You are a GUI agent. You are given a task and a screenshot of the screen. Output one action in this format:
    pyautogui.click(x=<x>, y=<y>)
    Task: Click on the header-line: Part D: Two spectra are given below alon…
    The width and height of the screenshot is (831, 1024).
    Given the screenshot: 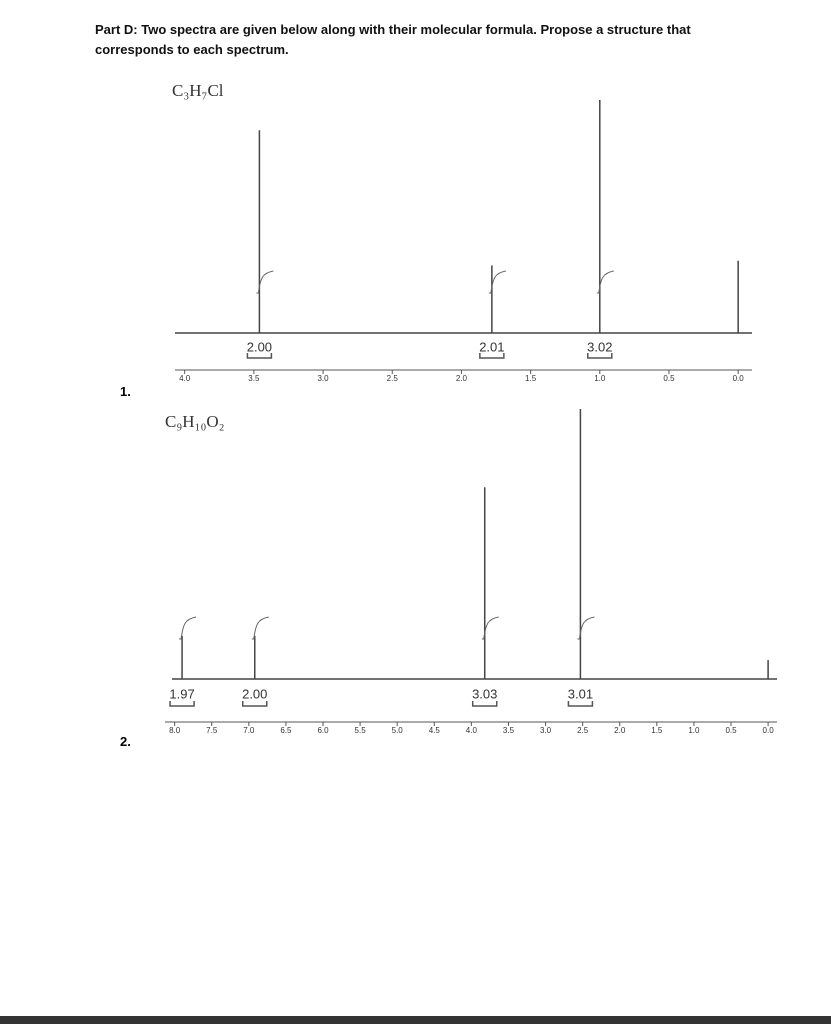 What is the action you would take?
    pyautogui.click(x=393, y=29)
    